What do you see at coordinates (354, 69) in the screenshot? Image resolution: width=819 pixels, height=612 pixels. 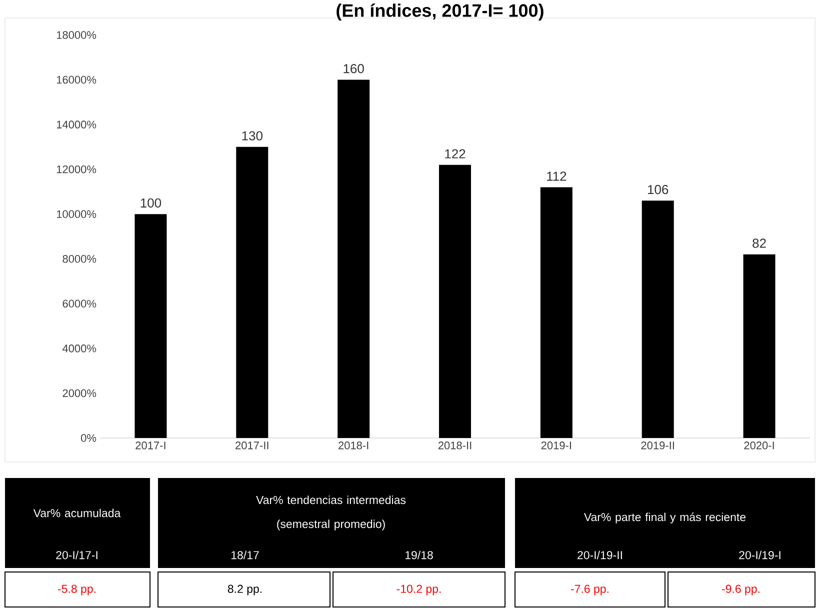 I see `data-label: 160` at bounding box center [354, 69].